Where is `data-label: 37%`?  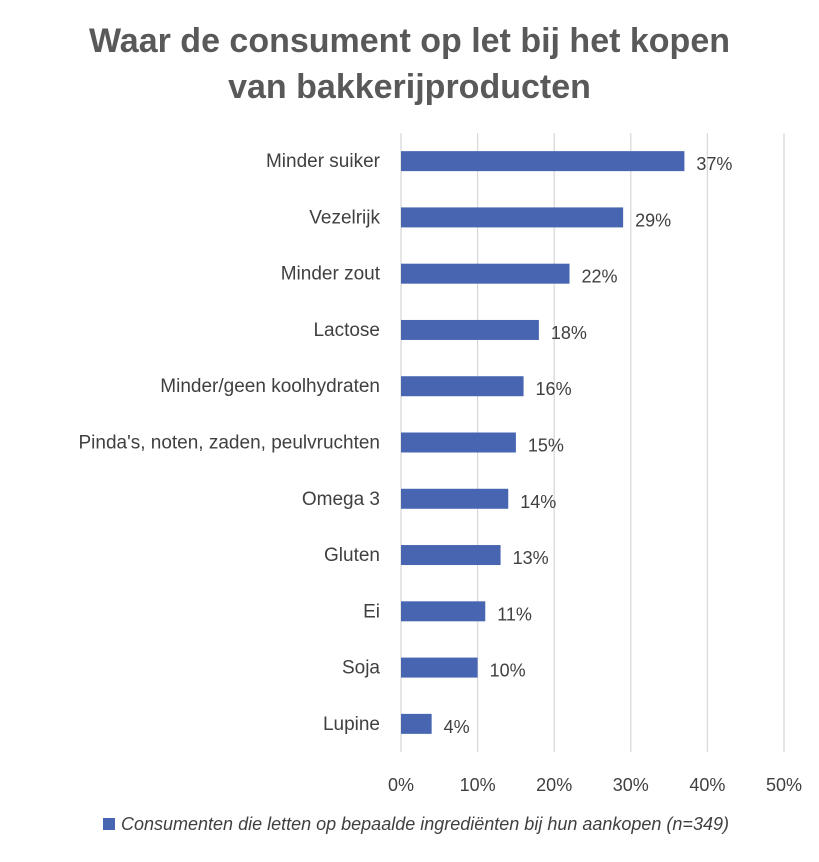
data-label: 37% is located at coordinates (714, 164).